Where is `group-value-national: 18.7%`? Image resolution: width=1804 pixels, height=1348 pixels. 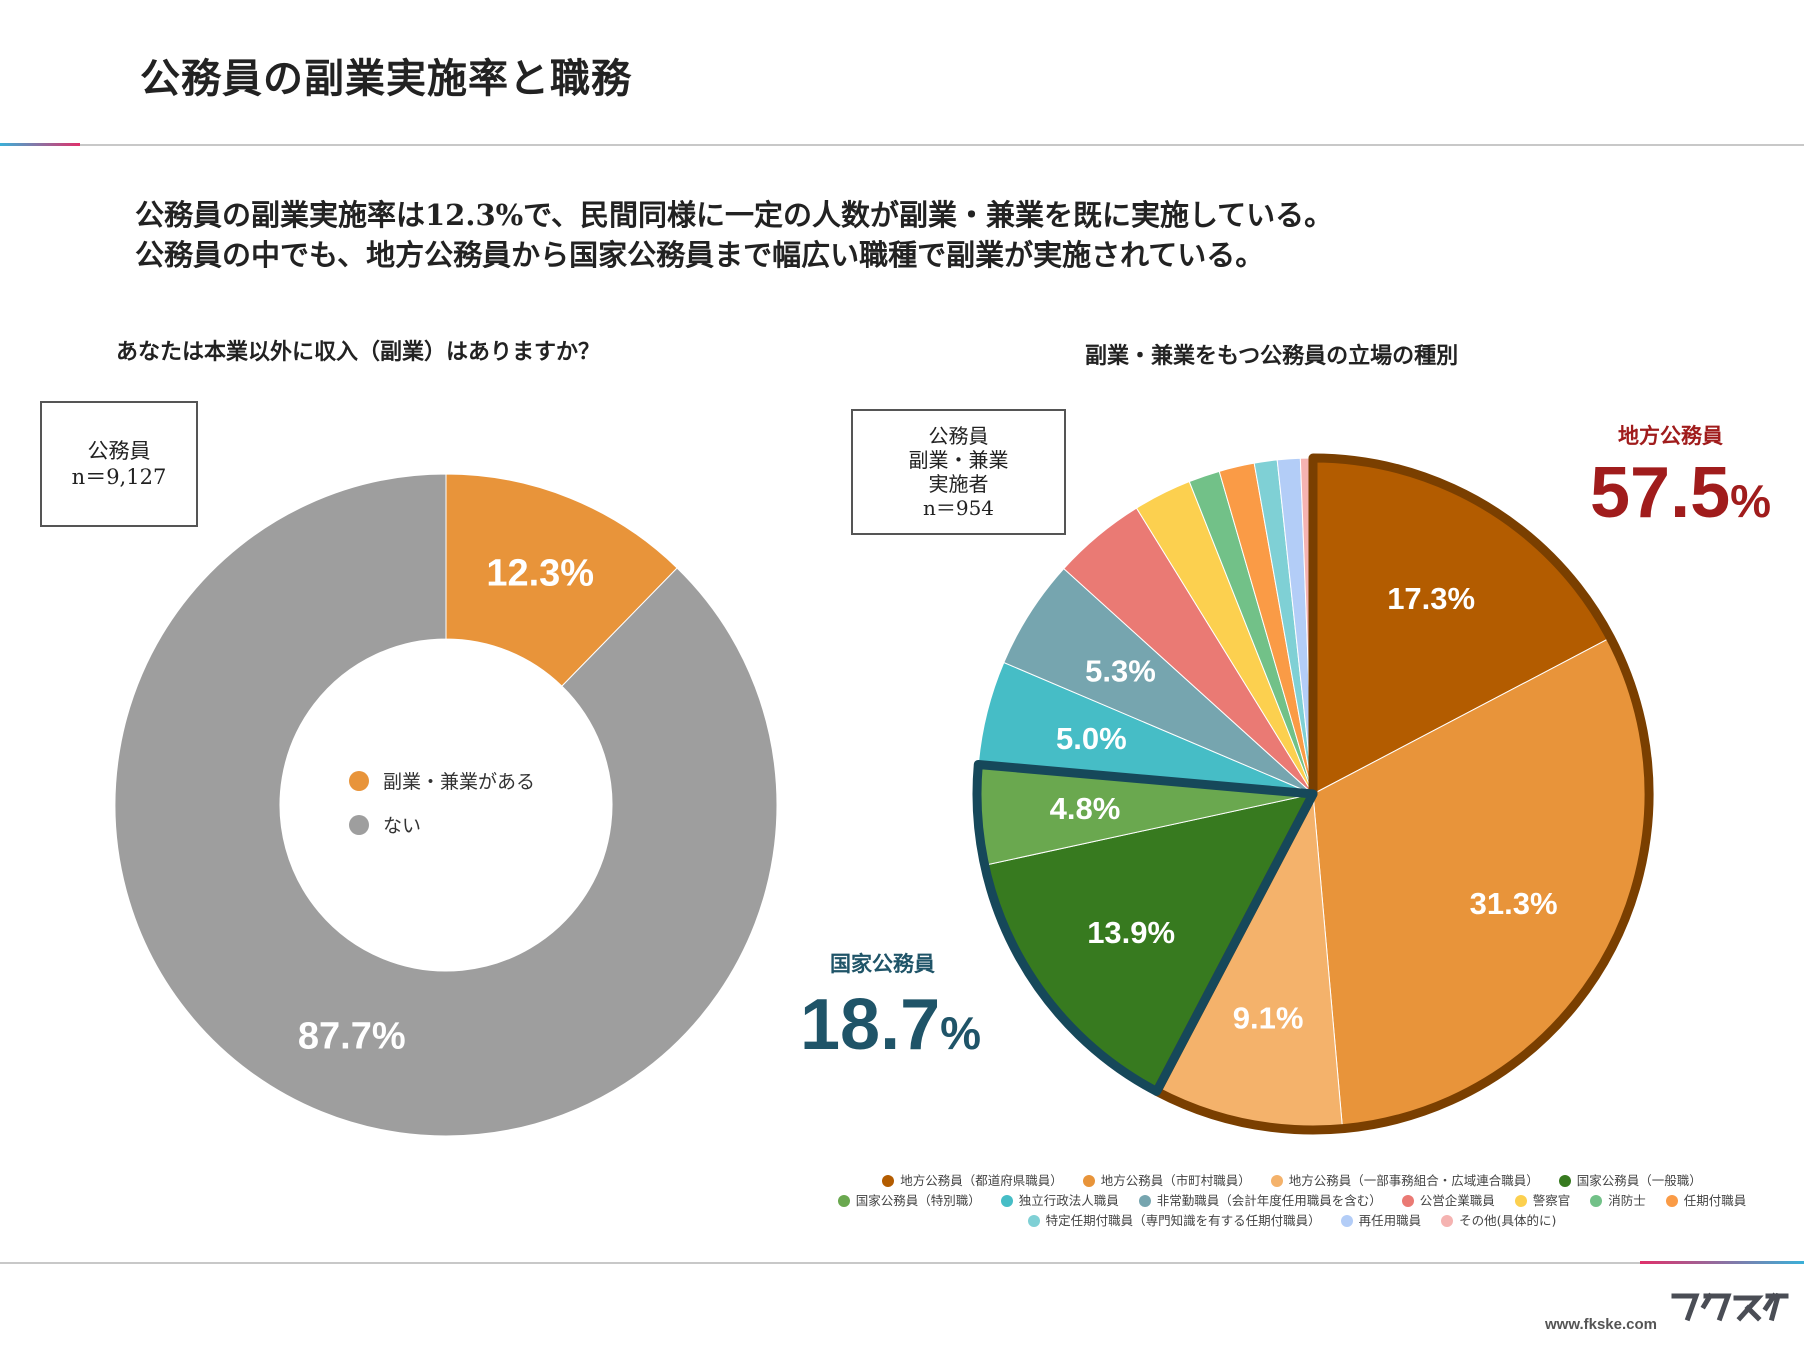 group-value-national: 18.7% is located at coordinates (890, 1025).